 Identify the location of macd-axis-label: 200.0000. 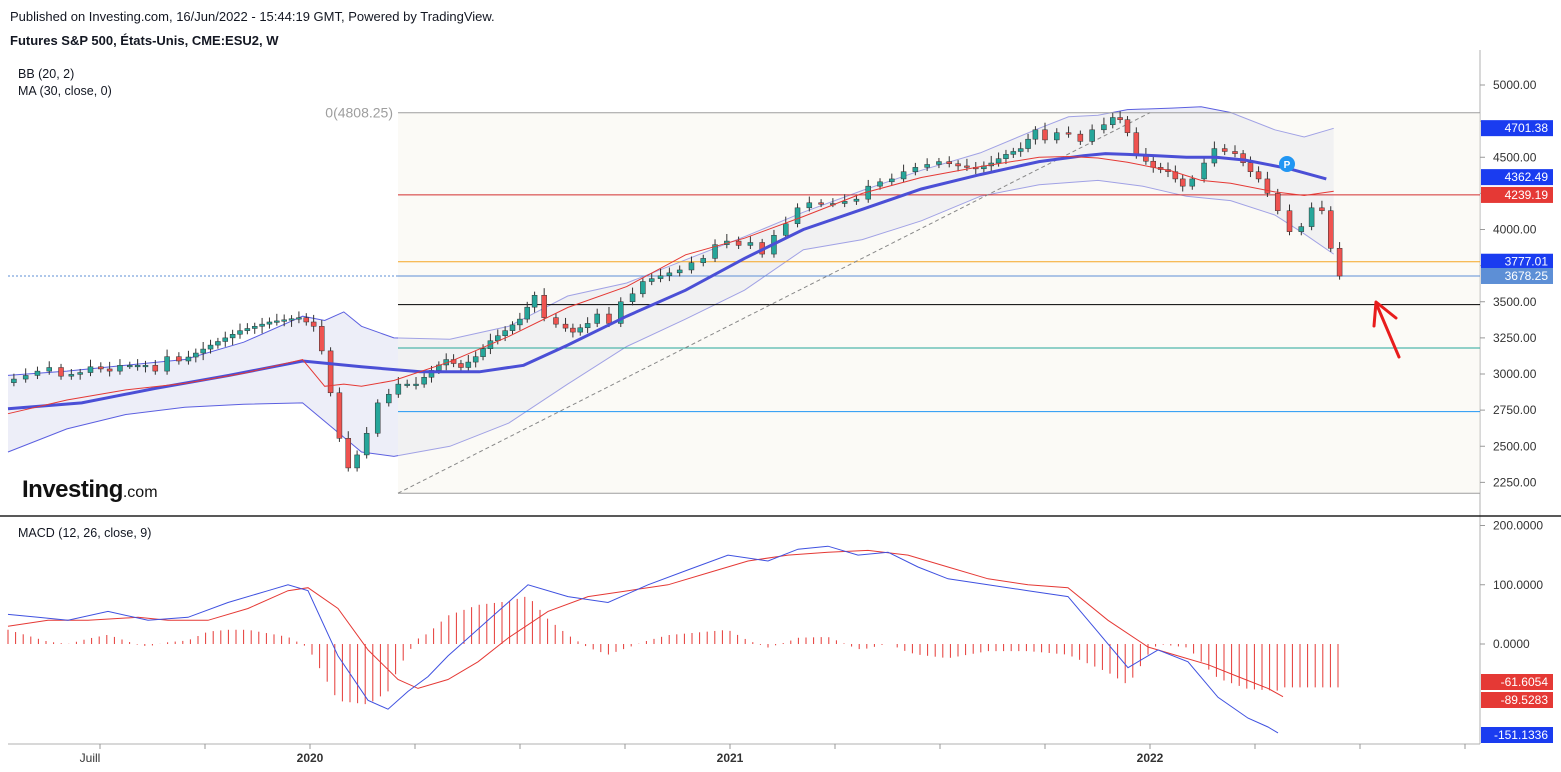
(1518, 526).